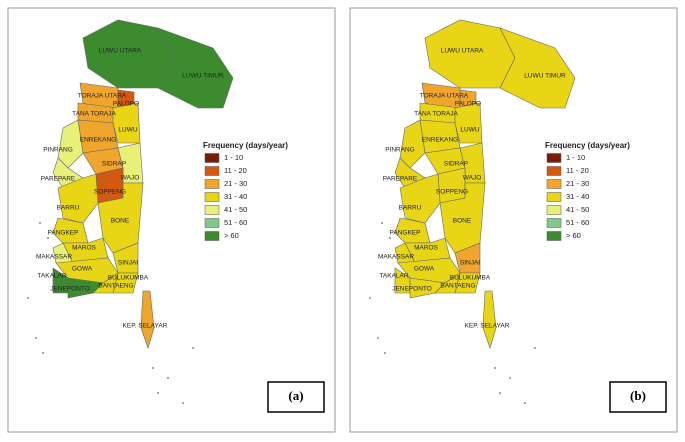 This screenshot has height=442, width=685. I want to click on legend-title: Frequency (days/year), so click(587, 145).